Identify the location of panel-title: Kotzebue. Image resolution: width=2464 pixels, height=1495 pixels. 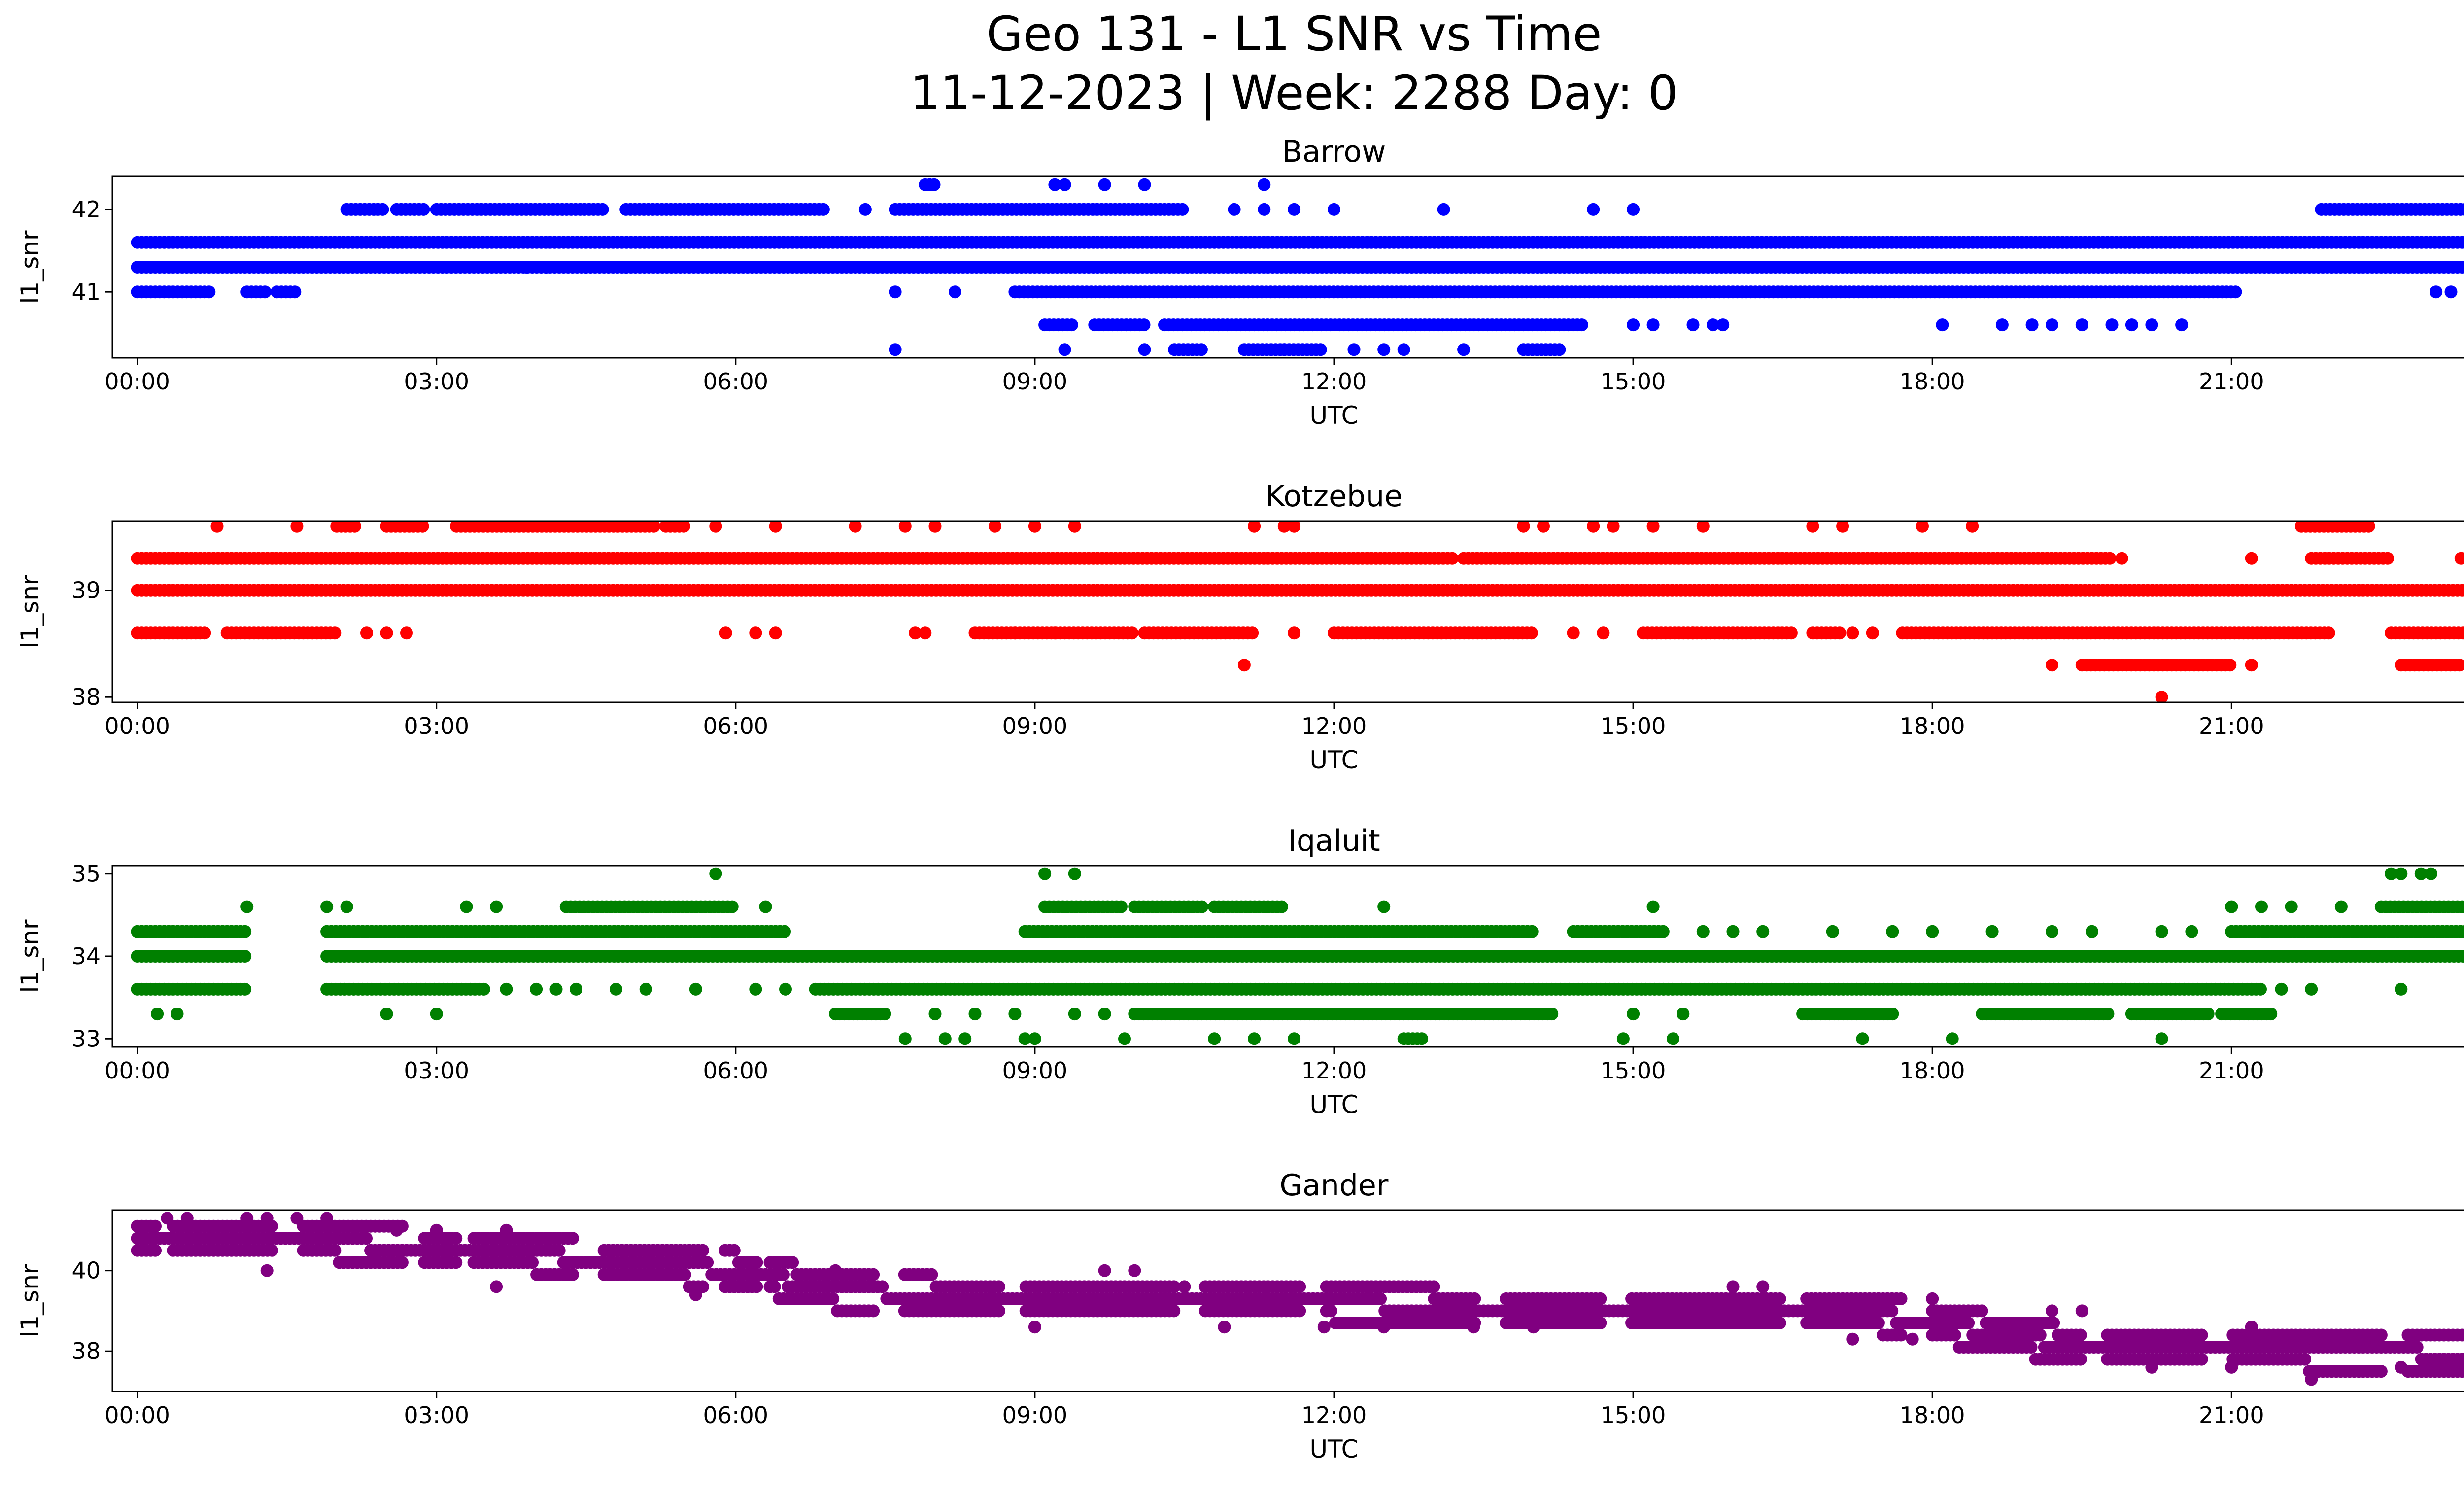
(1334, 496).